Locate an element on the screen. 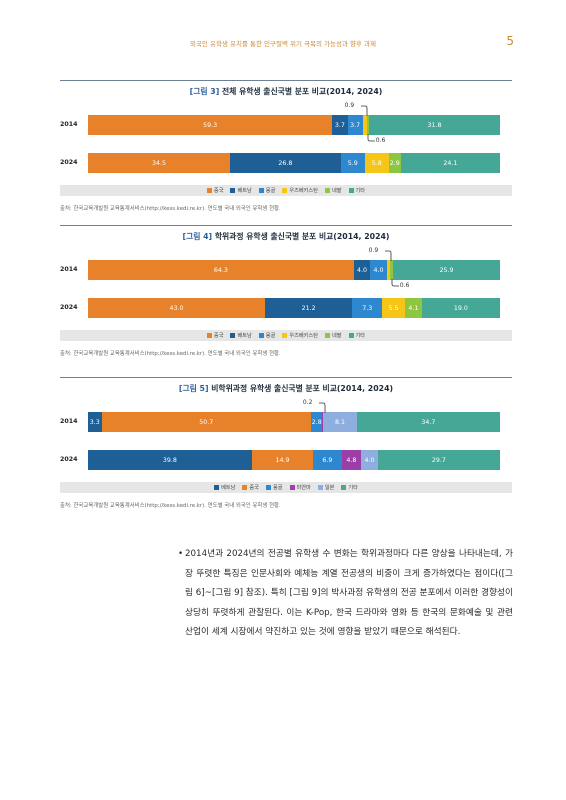  legend-item: 베트남 is located at coordinates (241, 335).